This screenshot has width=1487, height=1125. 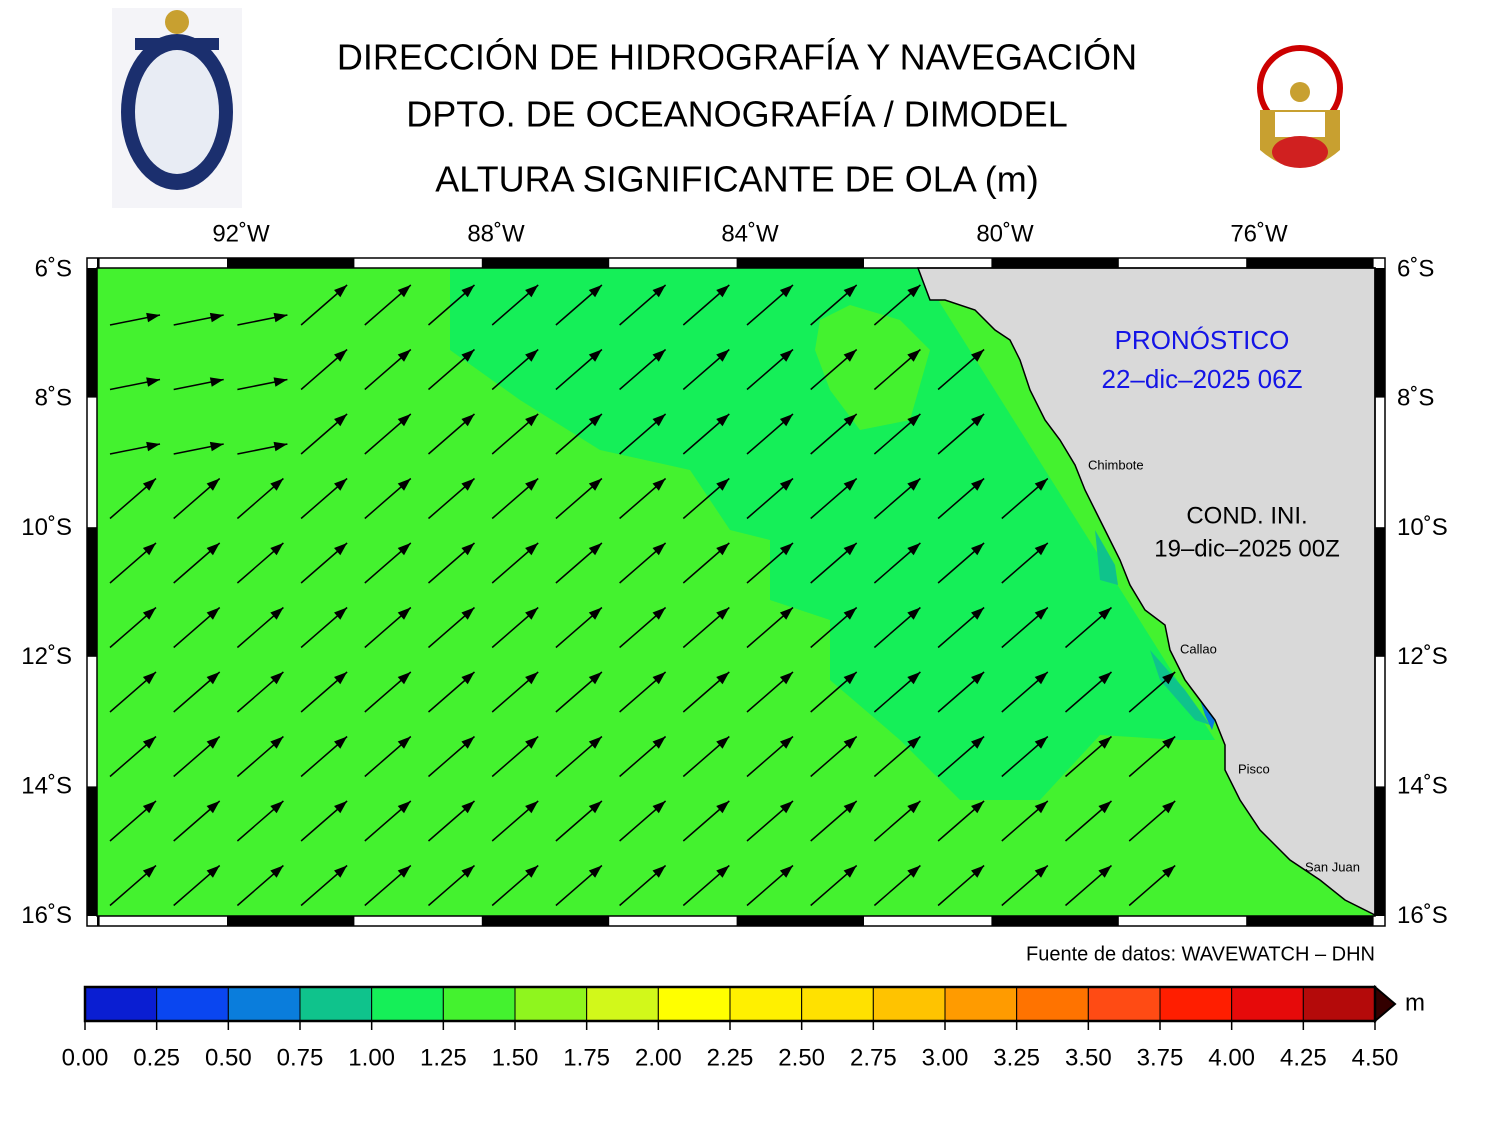 What do you see at coordinates (1246, 515) in the screenshot?
I see `init-label: COND. INI.` at bounding box center [1246, 515].